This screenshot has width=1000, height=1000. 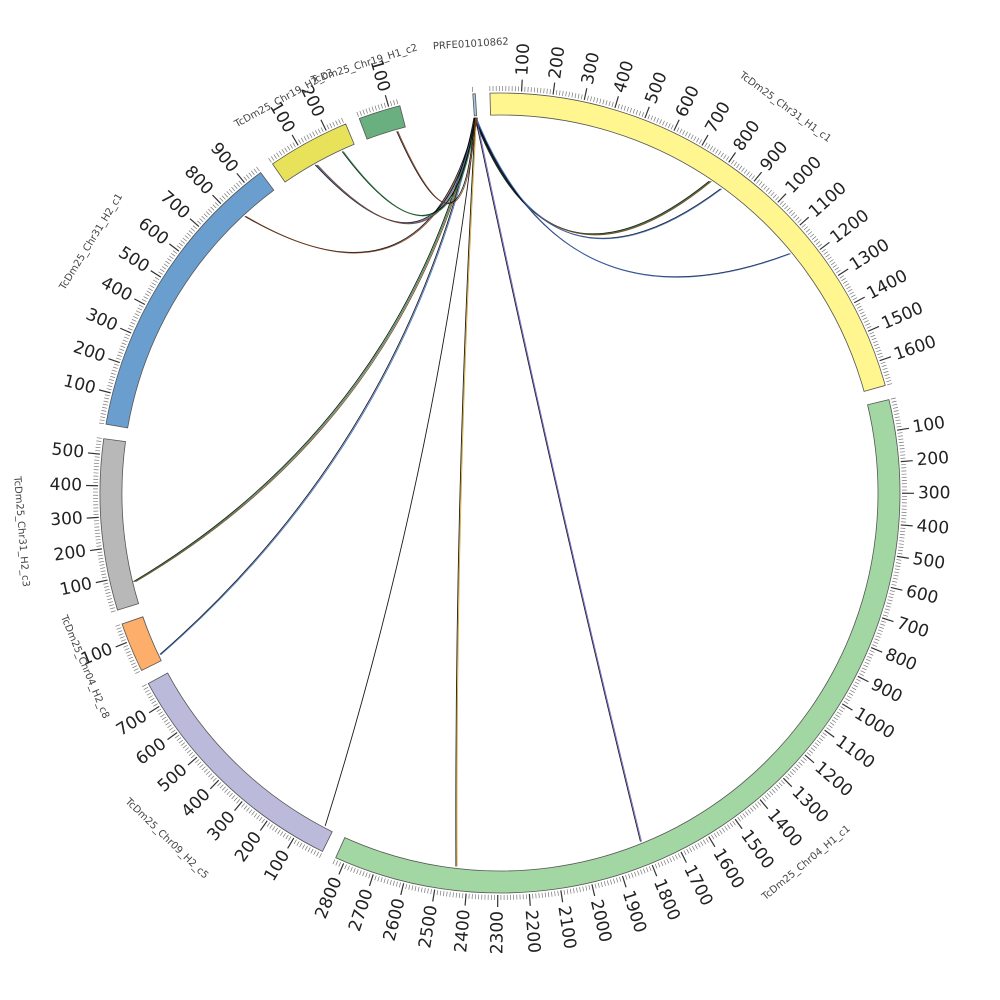 I want to click on tick-label: 1600, so click(x=728, y=868).